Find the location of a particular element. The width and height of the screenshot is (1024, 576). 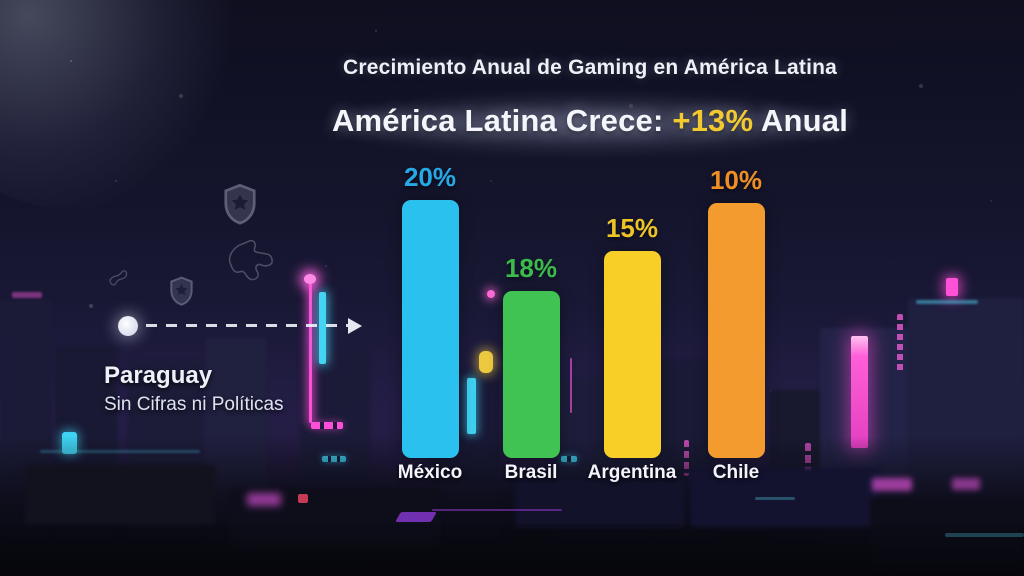

bar-value-label: 15% is located at coordinates (632, 228).